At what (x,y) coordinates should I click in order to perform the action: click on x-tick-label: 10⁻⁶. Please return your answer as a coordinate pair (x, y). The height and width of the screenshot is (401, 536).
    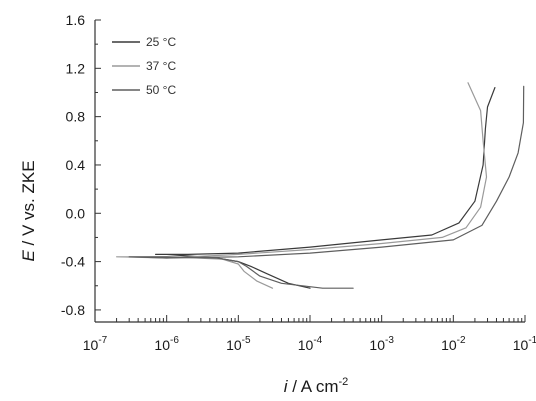
    Looking at the image, I should click on (166, 344).